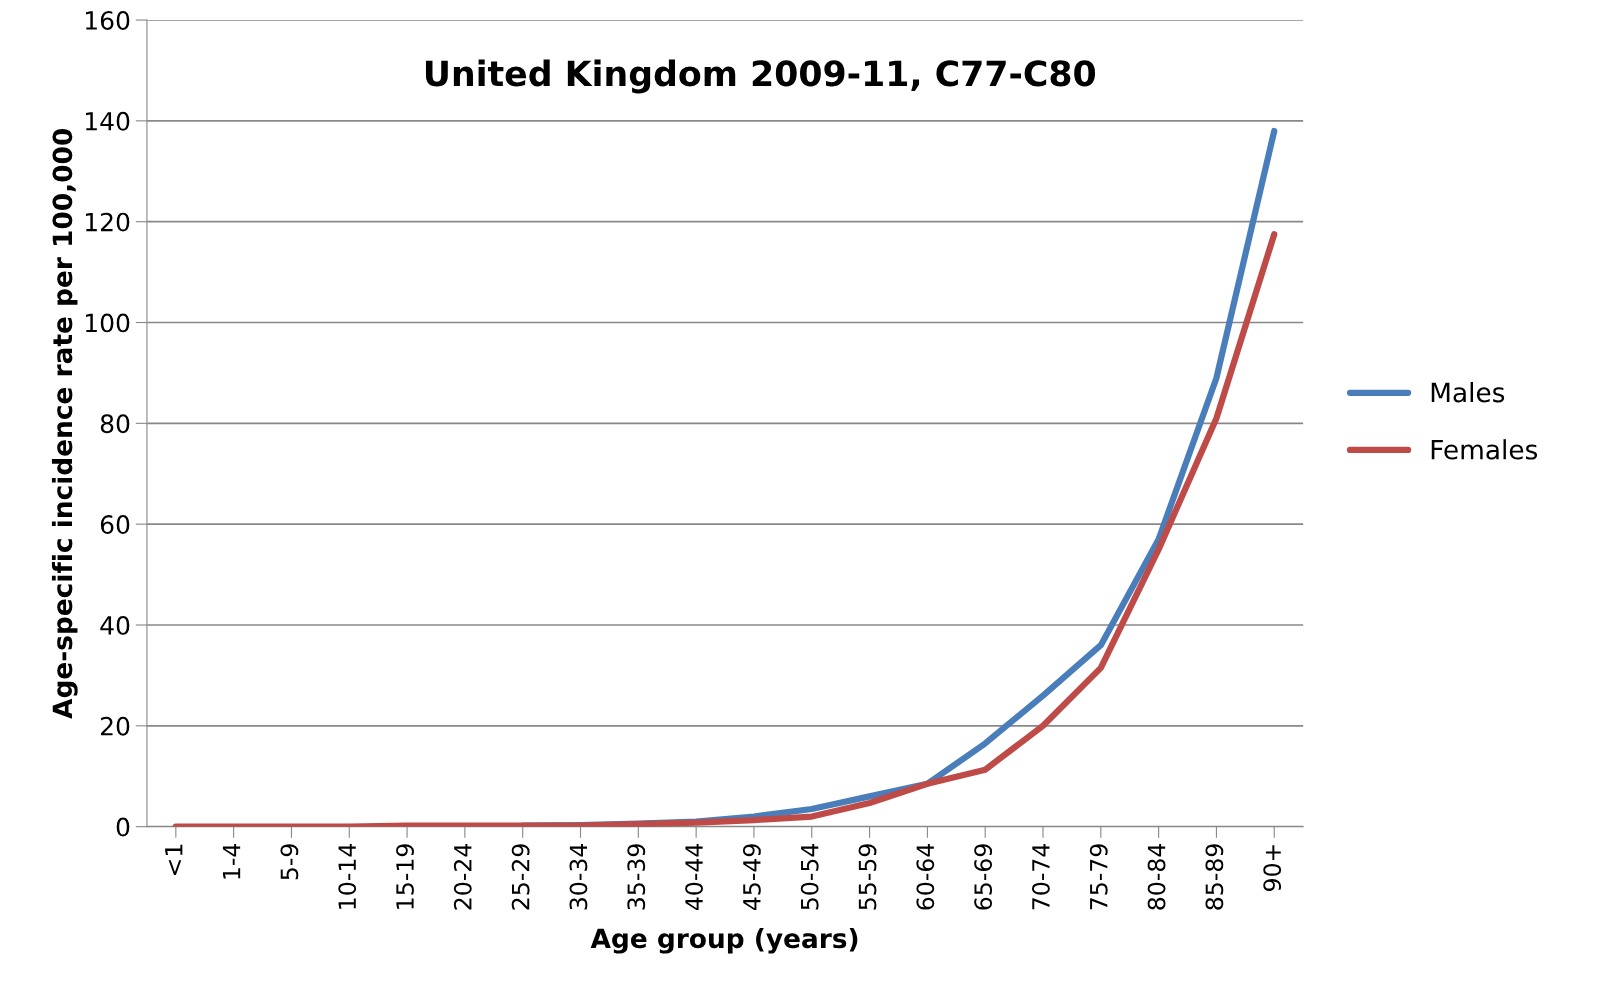 The image size is (1597, 1002). Describe the element at coordinates (107, 222) in the screenshot. I see `y-tick-label: 120` at that location.